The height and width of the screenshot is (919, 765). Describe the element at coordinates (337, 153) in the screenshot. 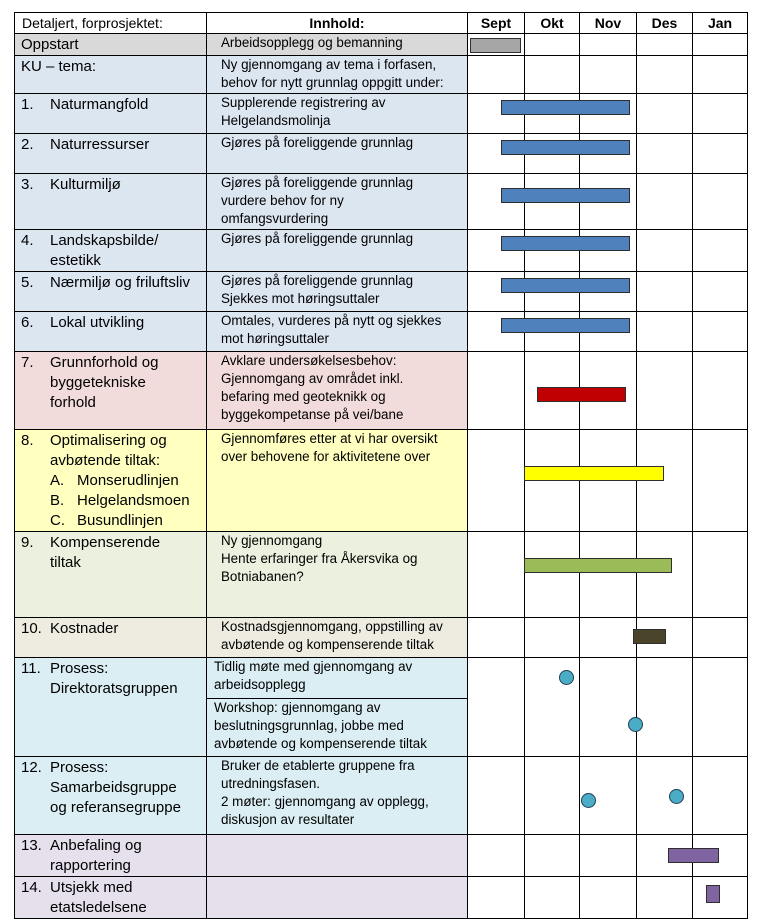

I see `content-cell: Gjøres på foreliggende grunnlag` at that location.